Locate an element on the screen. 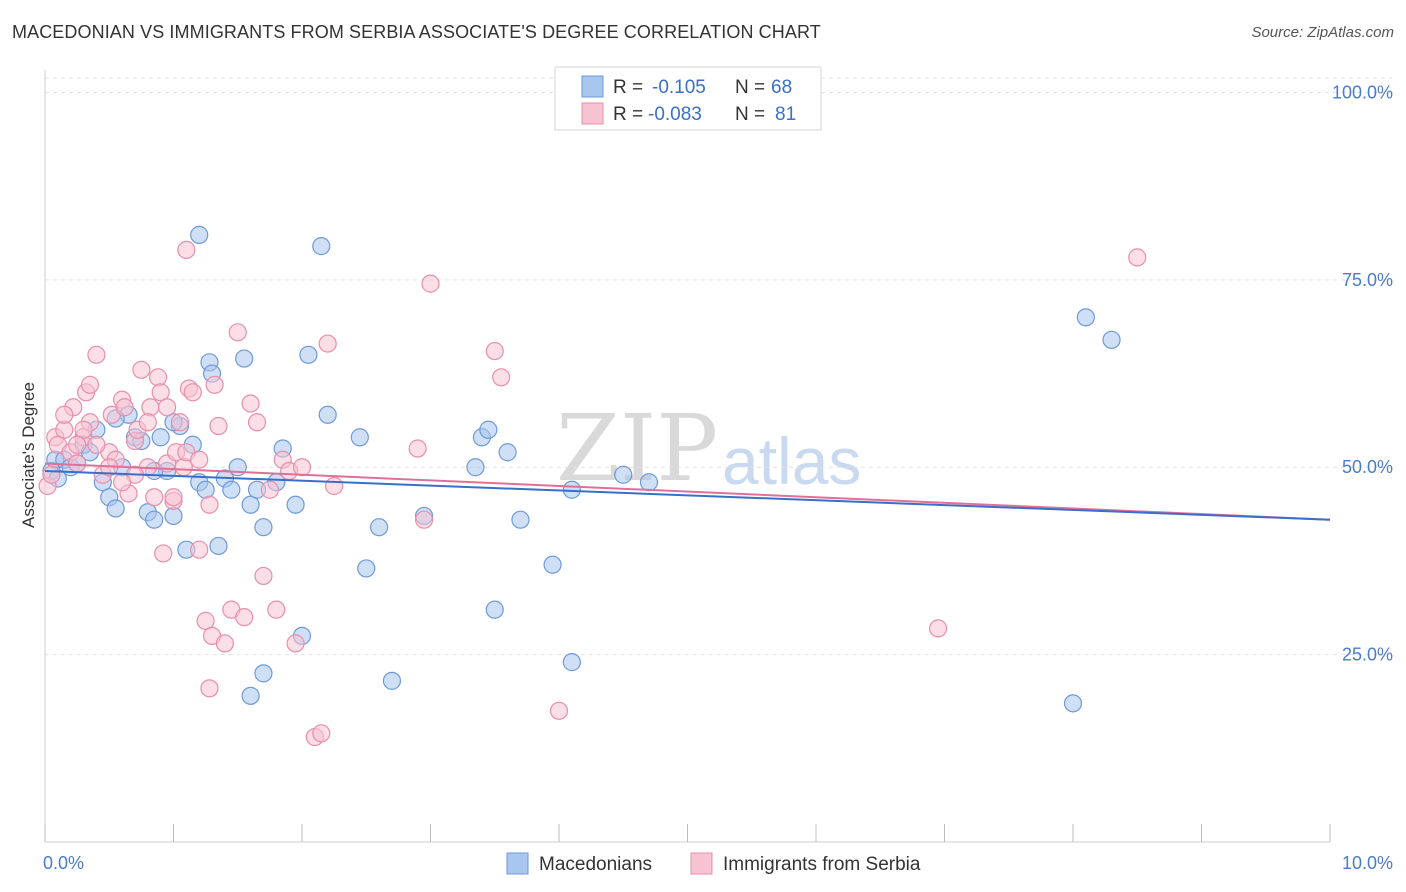 This screenshot has height=892, width=1406. series-legend: Macedonians Immigrants from Serbia is located at coordinates (713, 863).